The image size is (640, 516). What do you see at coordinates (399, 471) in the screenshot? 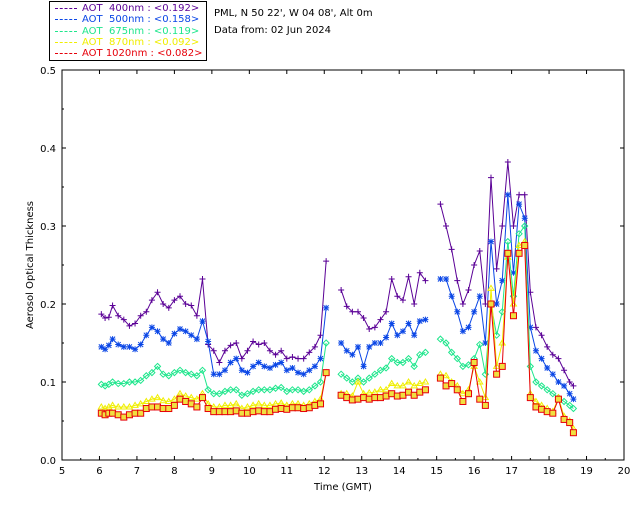
I see `x-tick-label: 14` at bounding box center [399, 471].